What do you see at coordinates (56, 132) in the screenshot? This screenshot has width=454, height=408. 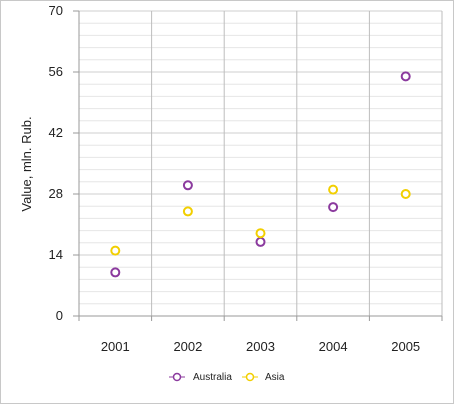 I see `y-tick-label: 42` at bounding box center [56, 132].